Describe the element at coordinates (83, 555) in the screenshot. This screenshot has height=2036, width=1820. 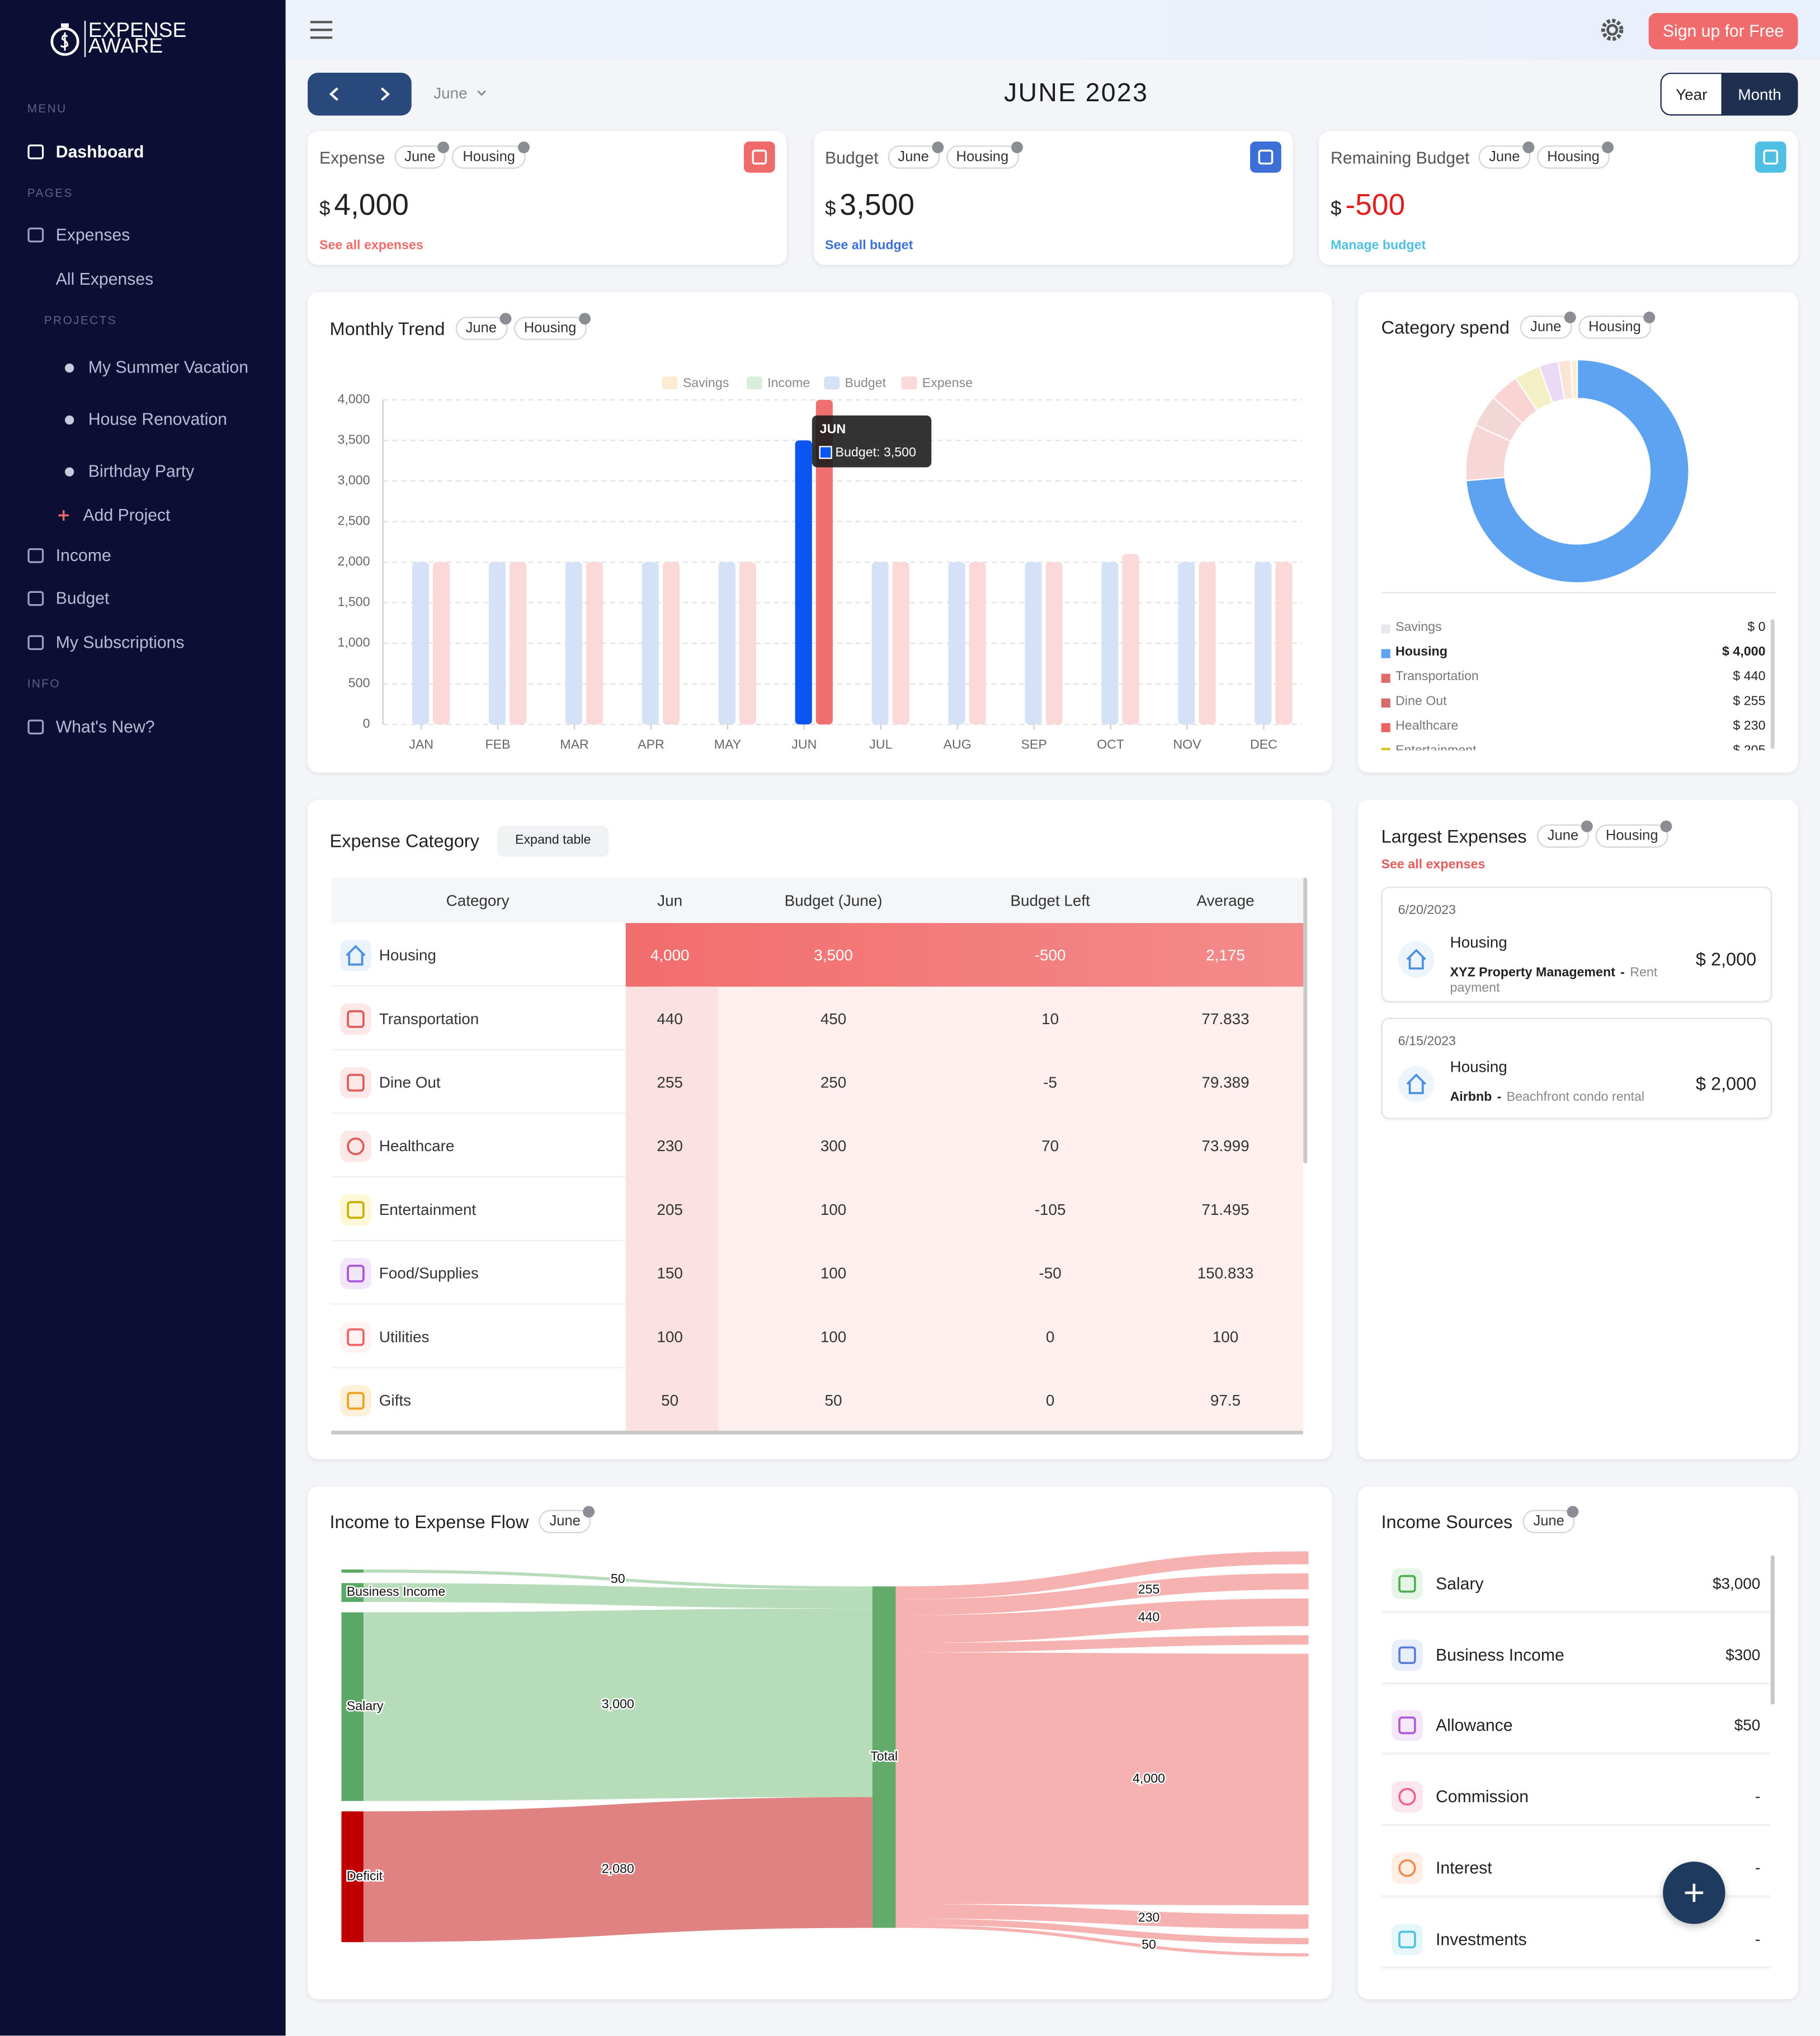
I see `nav-item: Income` at that location.